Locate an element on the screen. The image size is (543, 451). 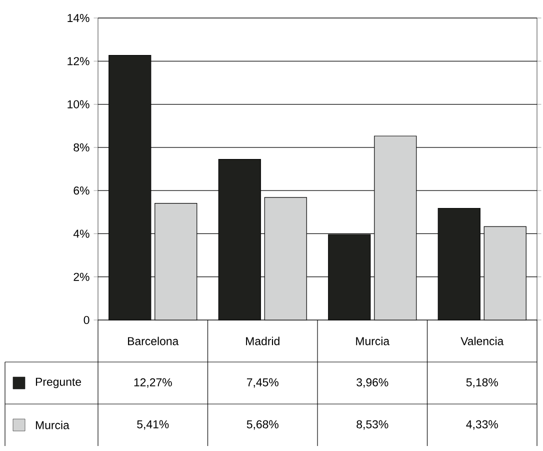
legend-label: Murcia is located at coordinates (53, 425).